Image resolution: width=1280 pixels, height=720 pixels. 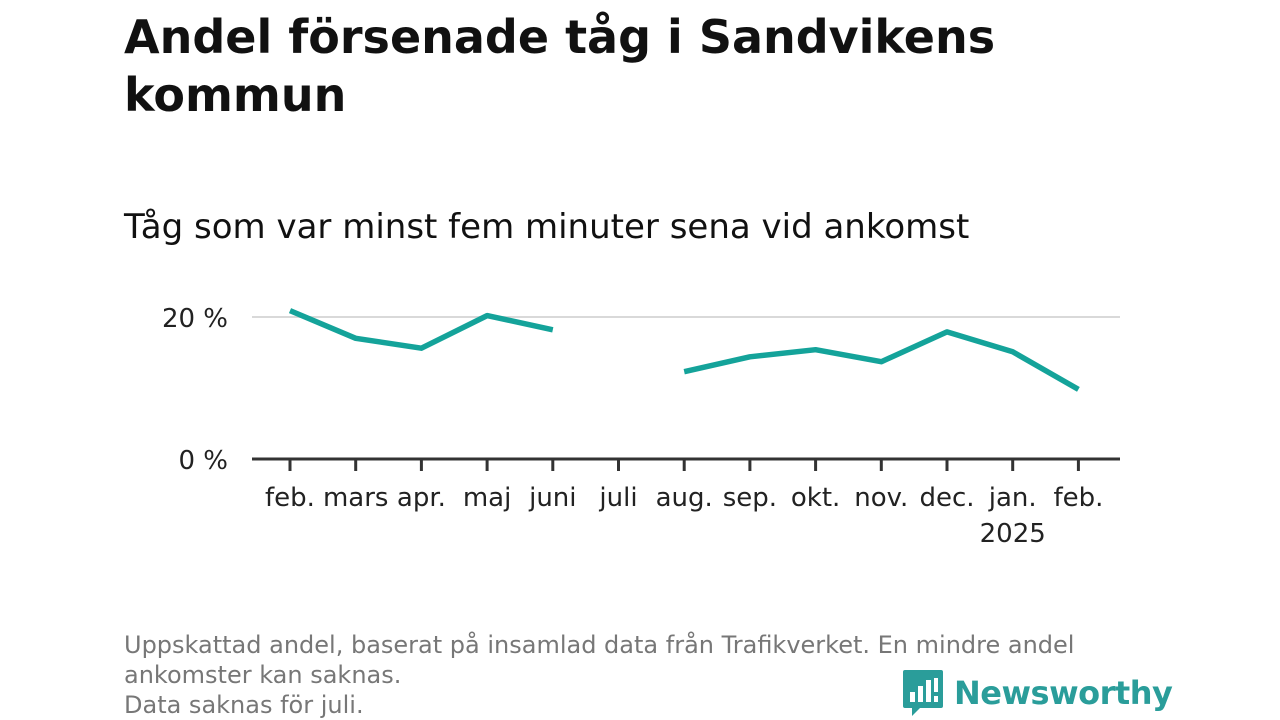 What do you see at coordinates (244, 705) in the screenshot?
I see `footer-missing-data-note: Data saknas för juli.` at bounding box center [244, 705].